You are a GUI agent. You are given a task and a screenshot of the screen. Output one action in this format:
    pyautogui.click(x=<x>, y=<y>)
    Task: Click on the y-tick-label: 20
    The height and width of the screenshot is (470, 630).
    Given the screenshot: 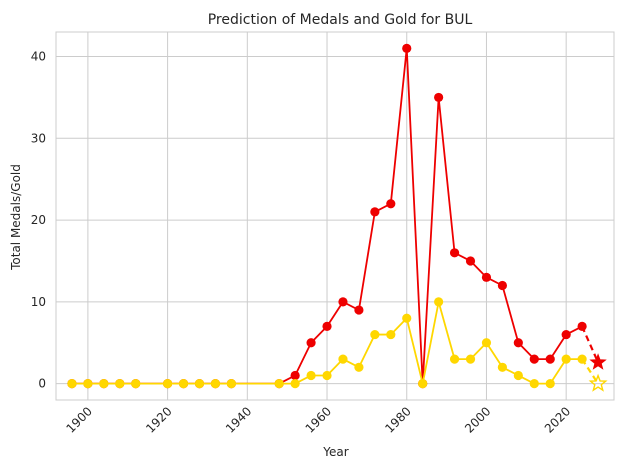 What is the action you would take?
    pyautogui.click(x=38, y=220)
    